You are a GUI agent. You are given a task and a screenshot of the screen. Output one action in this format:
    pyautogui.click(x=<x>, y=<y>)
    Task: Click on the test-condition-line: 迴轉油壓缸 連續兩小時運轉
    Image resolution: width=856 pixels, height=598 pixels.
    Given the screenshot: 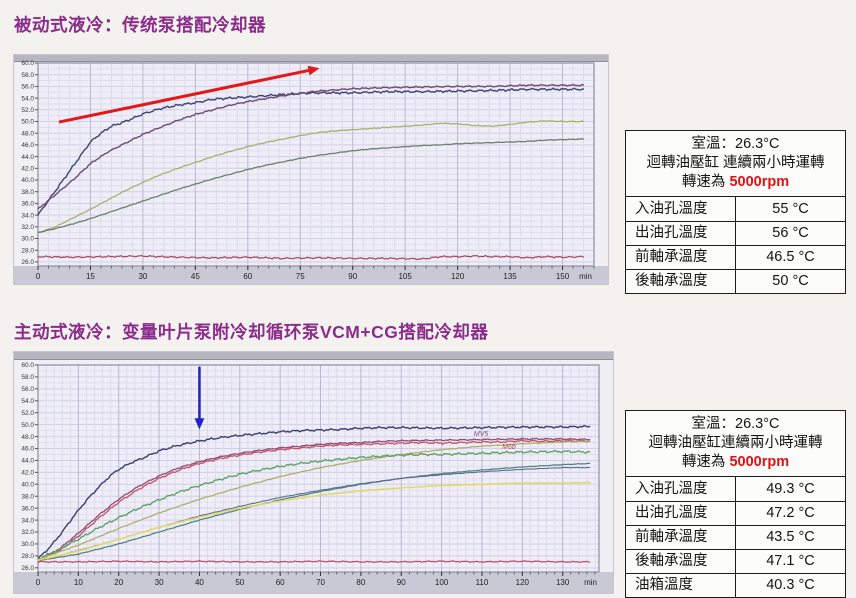 What is the action you would take?
    pyautogui.click(x=735, y=163)
    